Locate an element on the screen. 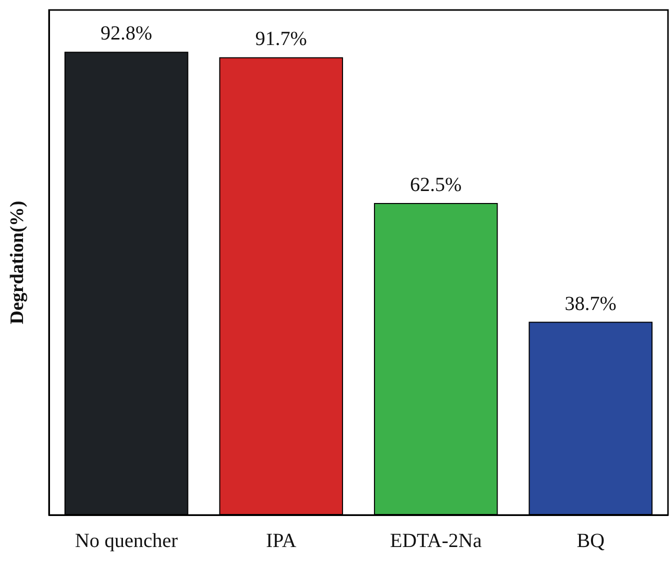  data-label: 62.5% is located at coordinates (436, 185).